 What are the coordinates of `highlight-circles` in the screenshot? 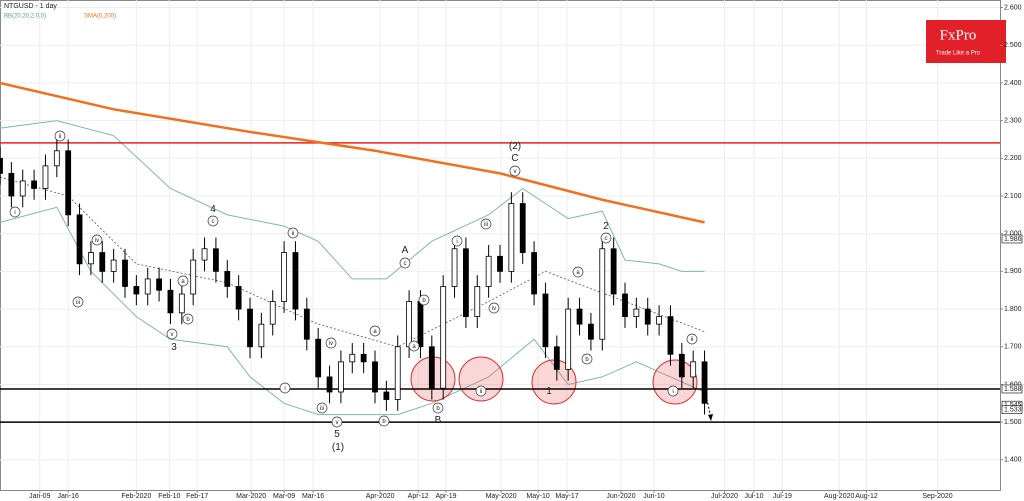 It's located at (554, 380).